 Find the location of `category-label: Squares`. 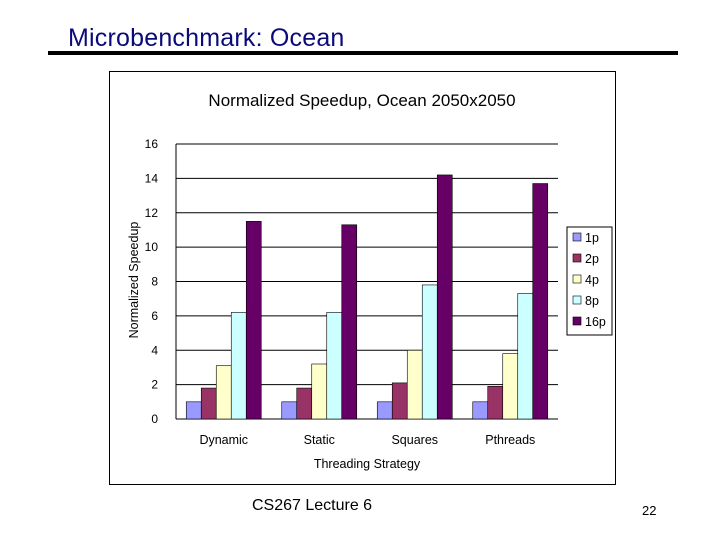

category-label: Squares is located at coordinates (414, 440).